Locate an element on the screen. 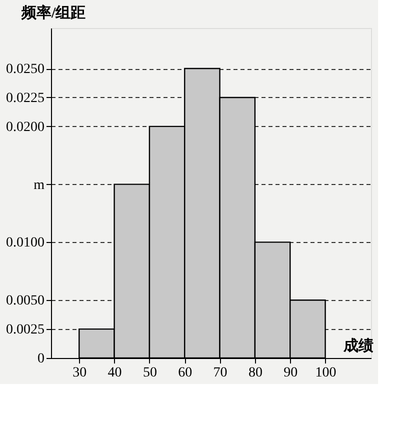 This screenshot has height=421, width=400. y-tick-label: 0 is located at coordinates (41, 359).